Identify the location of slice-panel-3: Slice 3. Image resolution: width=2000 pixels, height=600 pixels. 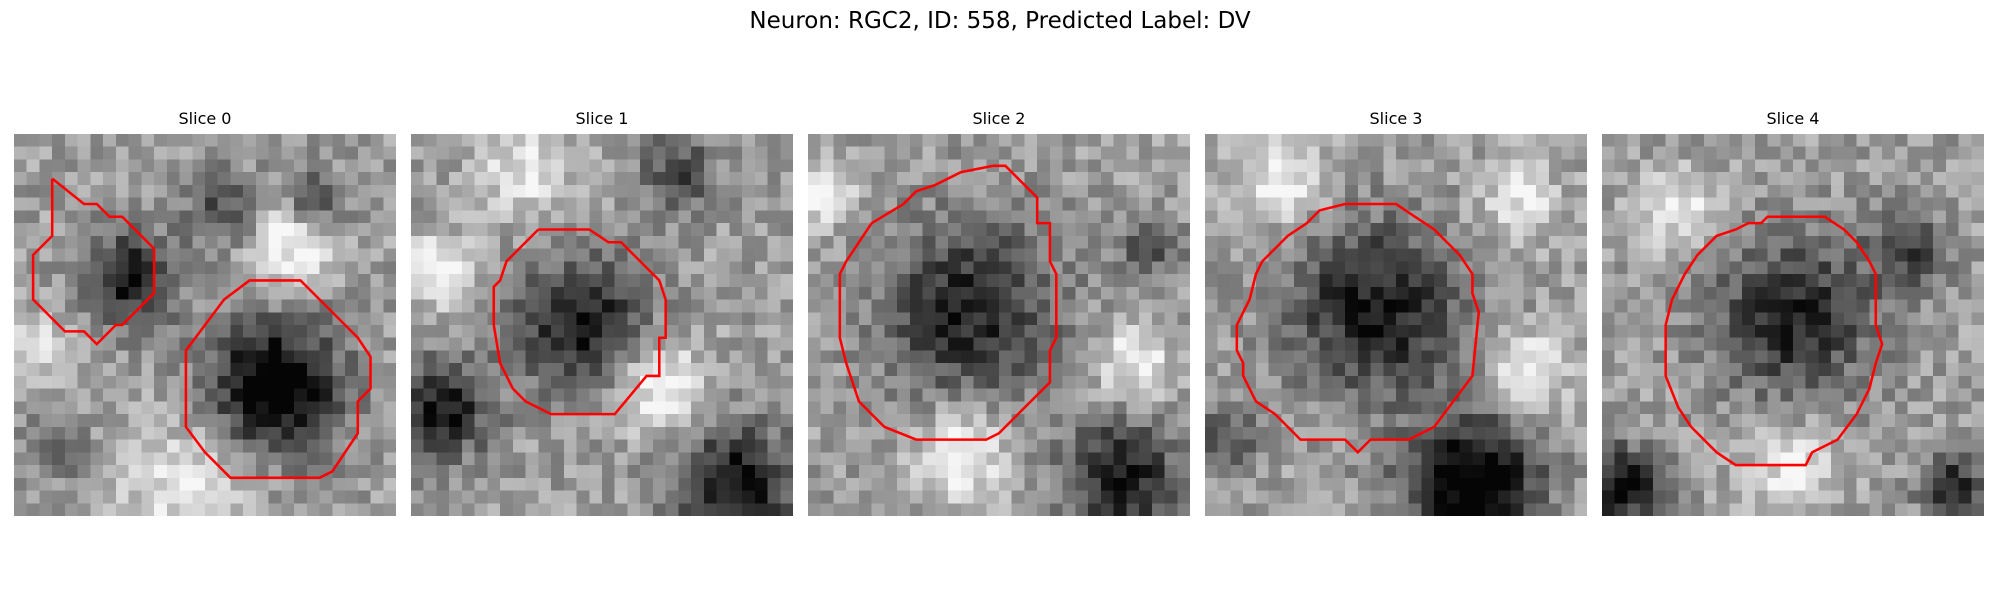
(1396, 312).